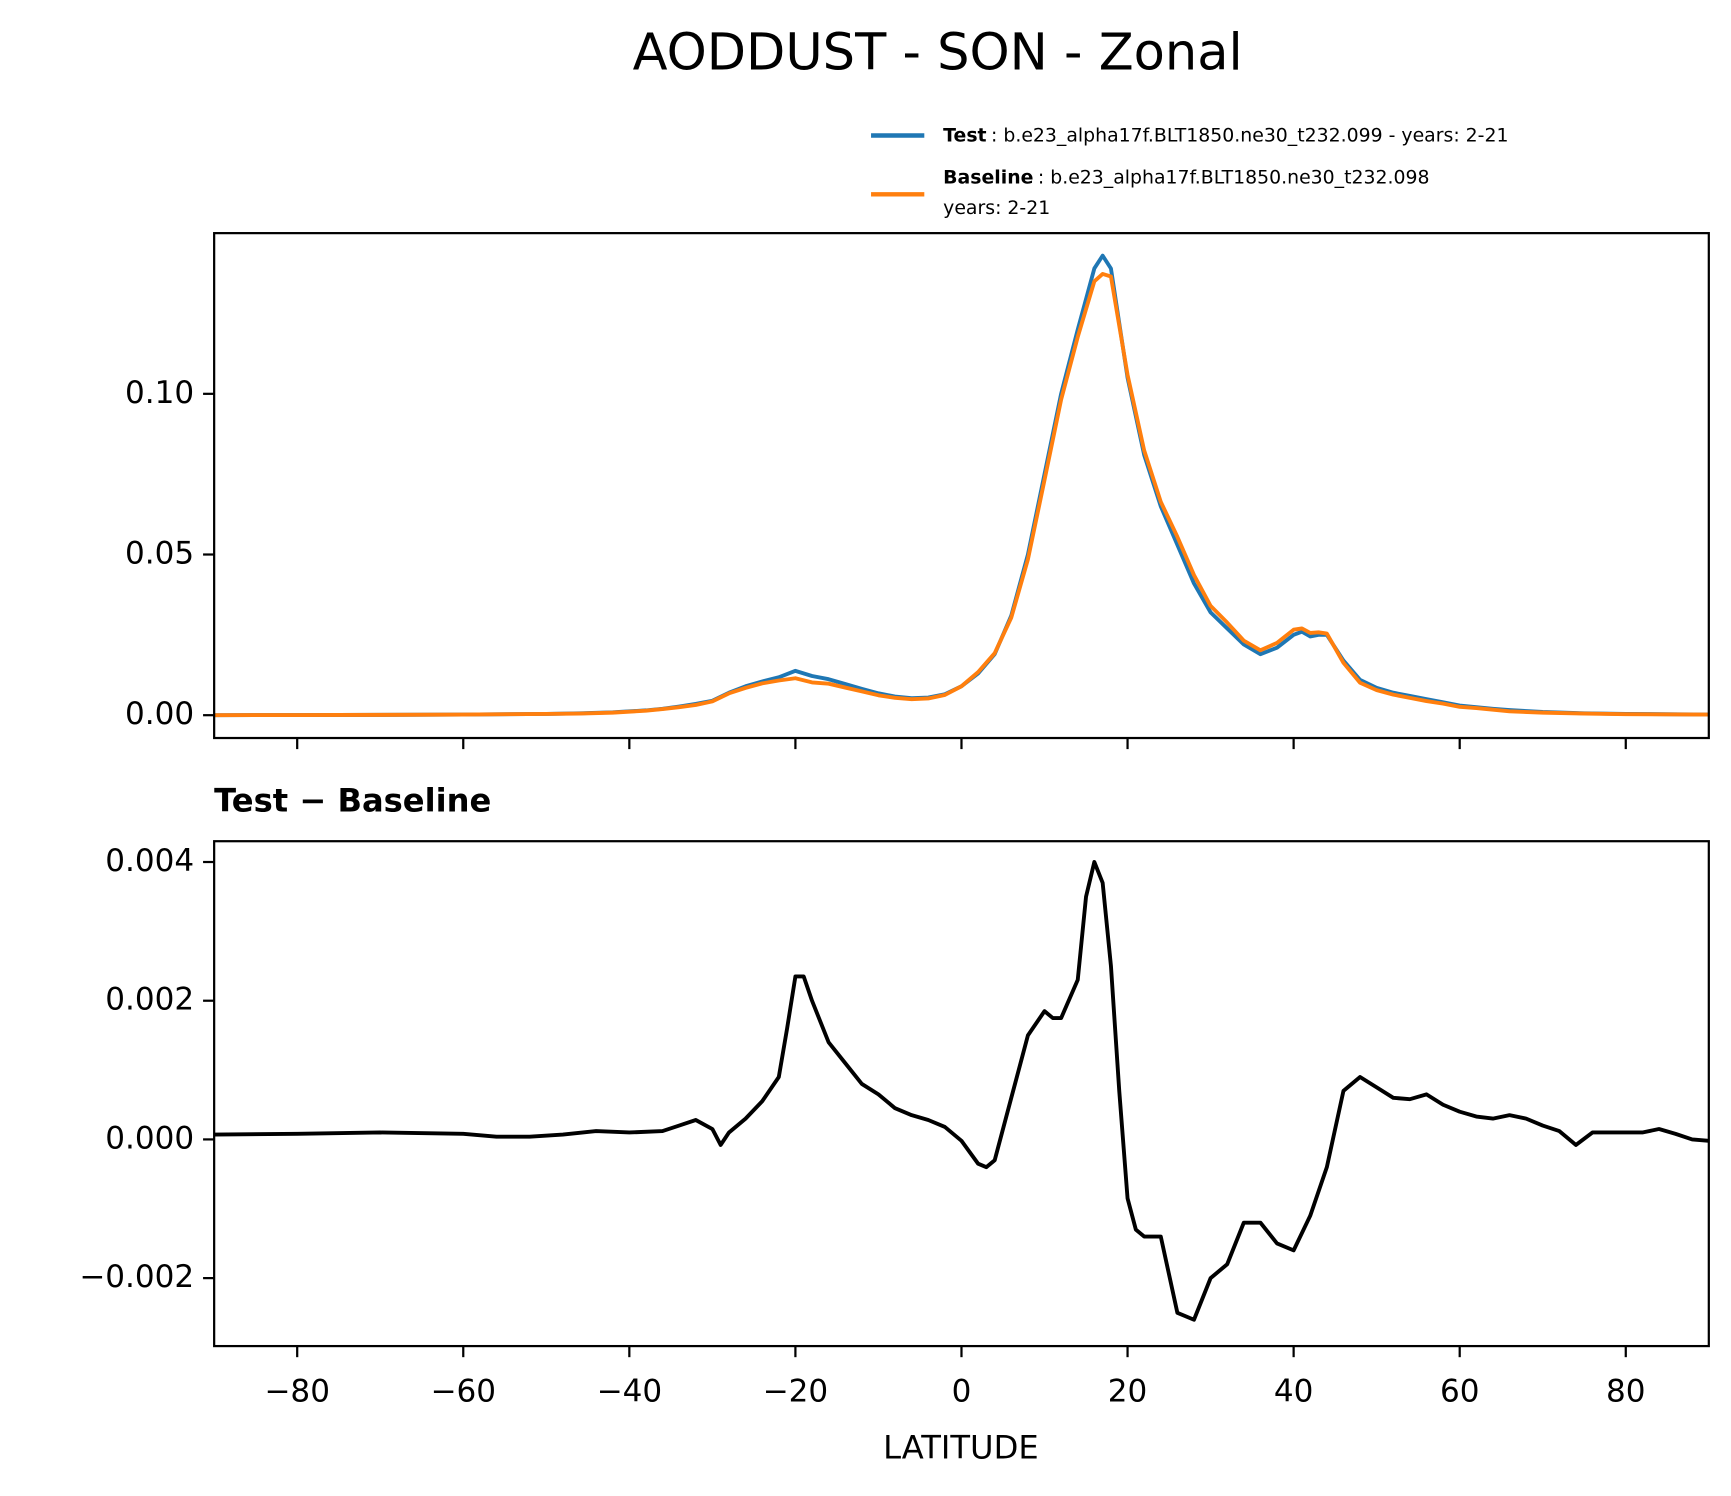  I want to click on x-tick-label: 40, so click(1294, 1392).